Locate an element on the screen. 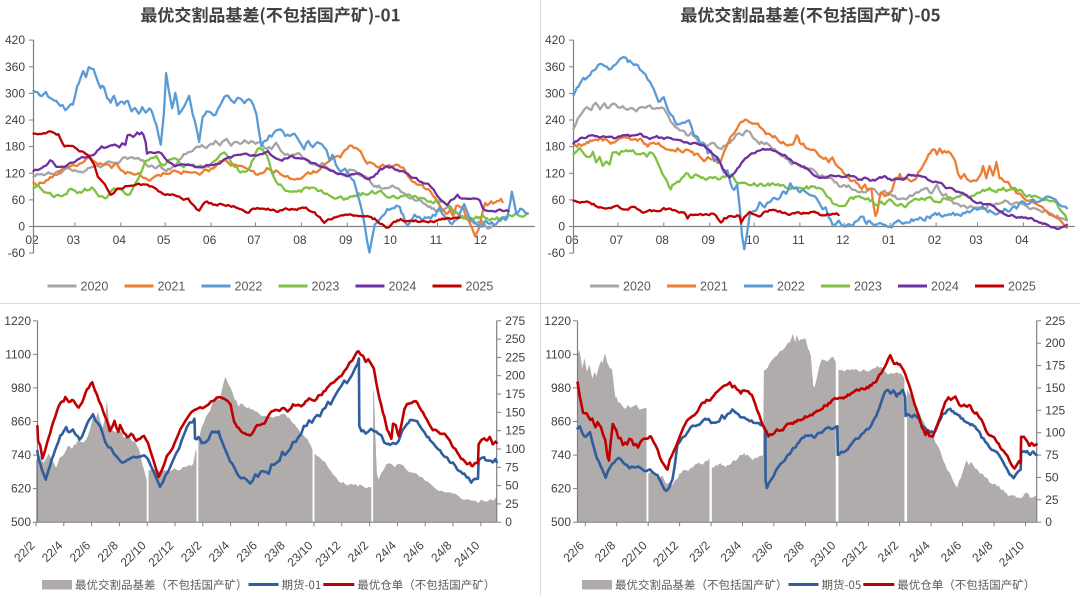  svg-text: 05 is located at coordinates (164, 240).